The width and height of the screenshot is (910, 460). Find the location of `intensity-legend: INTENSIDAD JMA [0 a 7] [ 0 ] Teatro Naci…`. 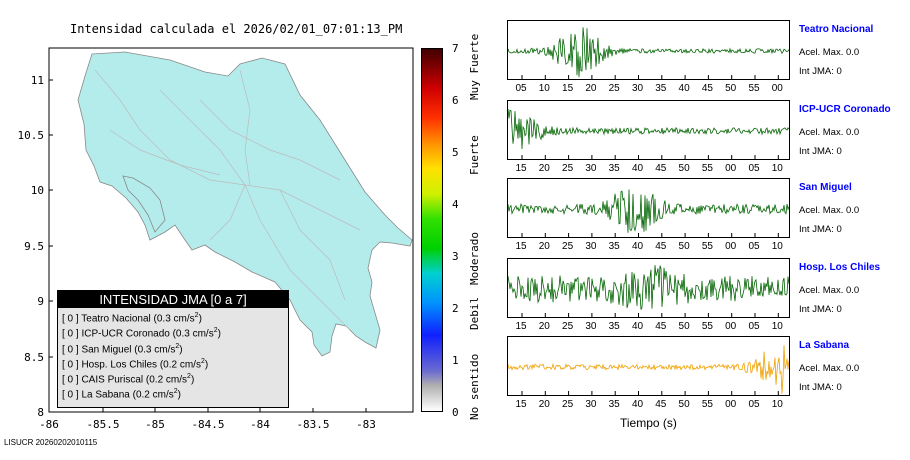

intensity-legend: INTENSIDAD JMA [0 a 7] [ 0 ] Teatro Naci… is located at coordinates (173, 349).